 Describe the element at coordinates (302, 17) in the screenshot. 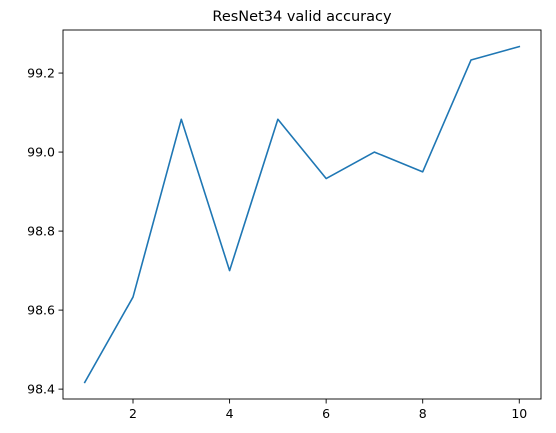

I see `chart-title: ResNet34 valid accuracy` at that location.